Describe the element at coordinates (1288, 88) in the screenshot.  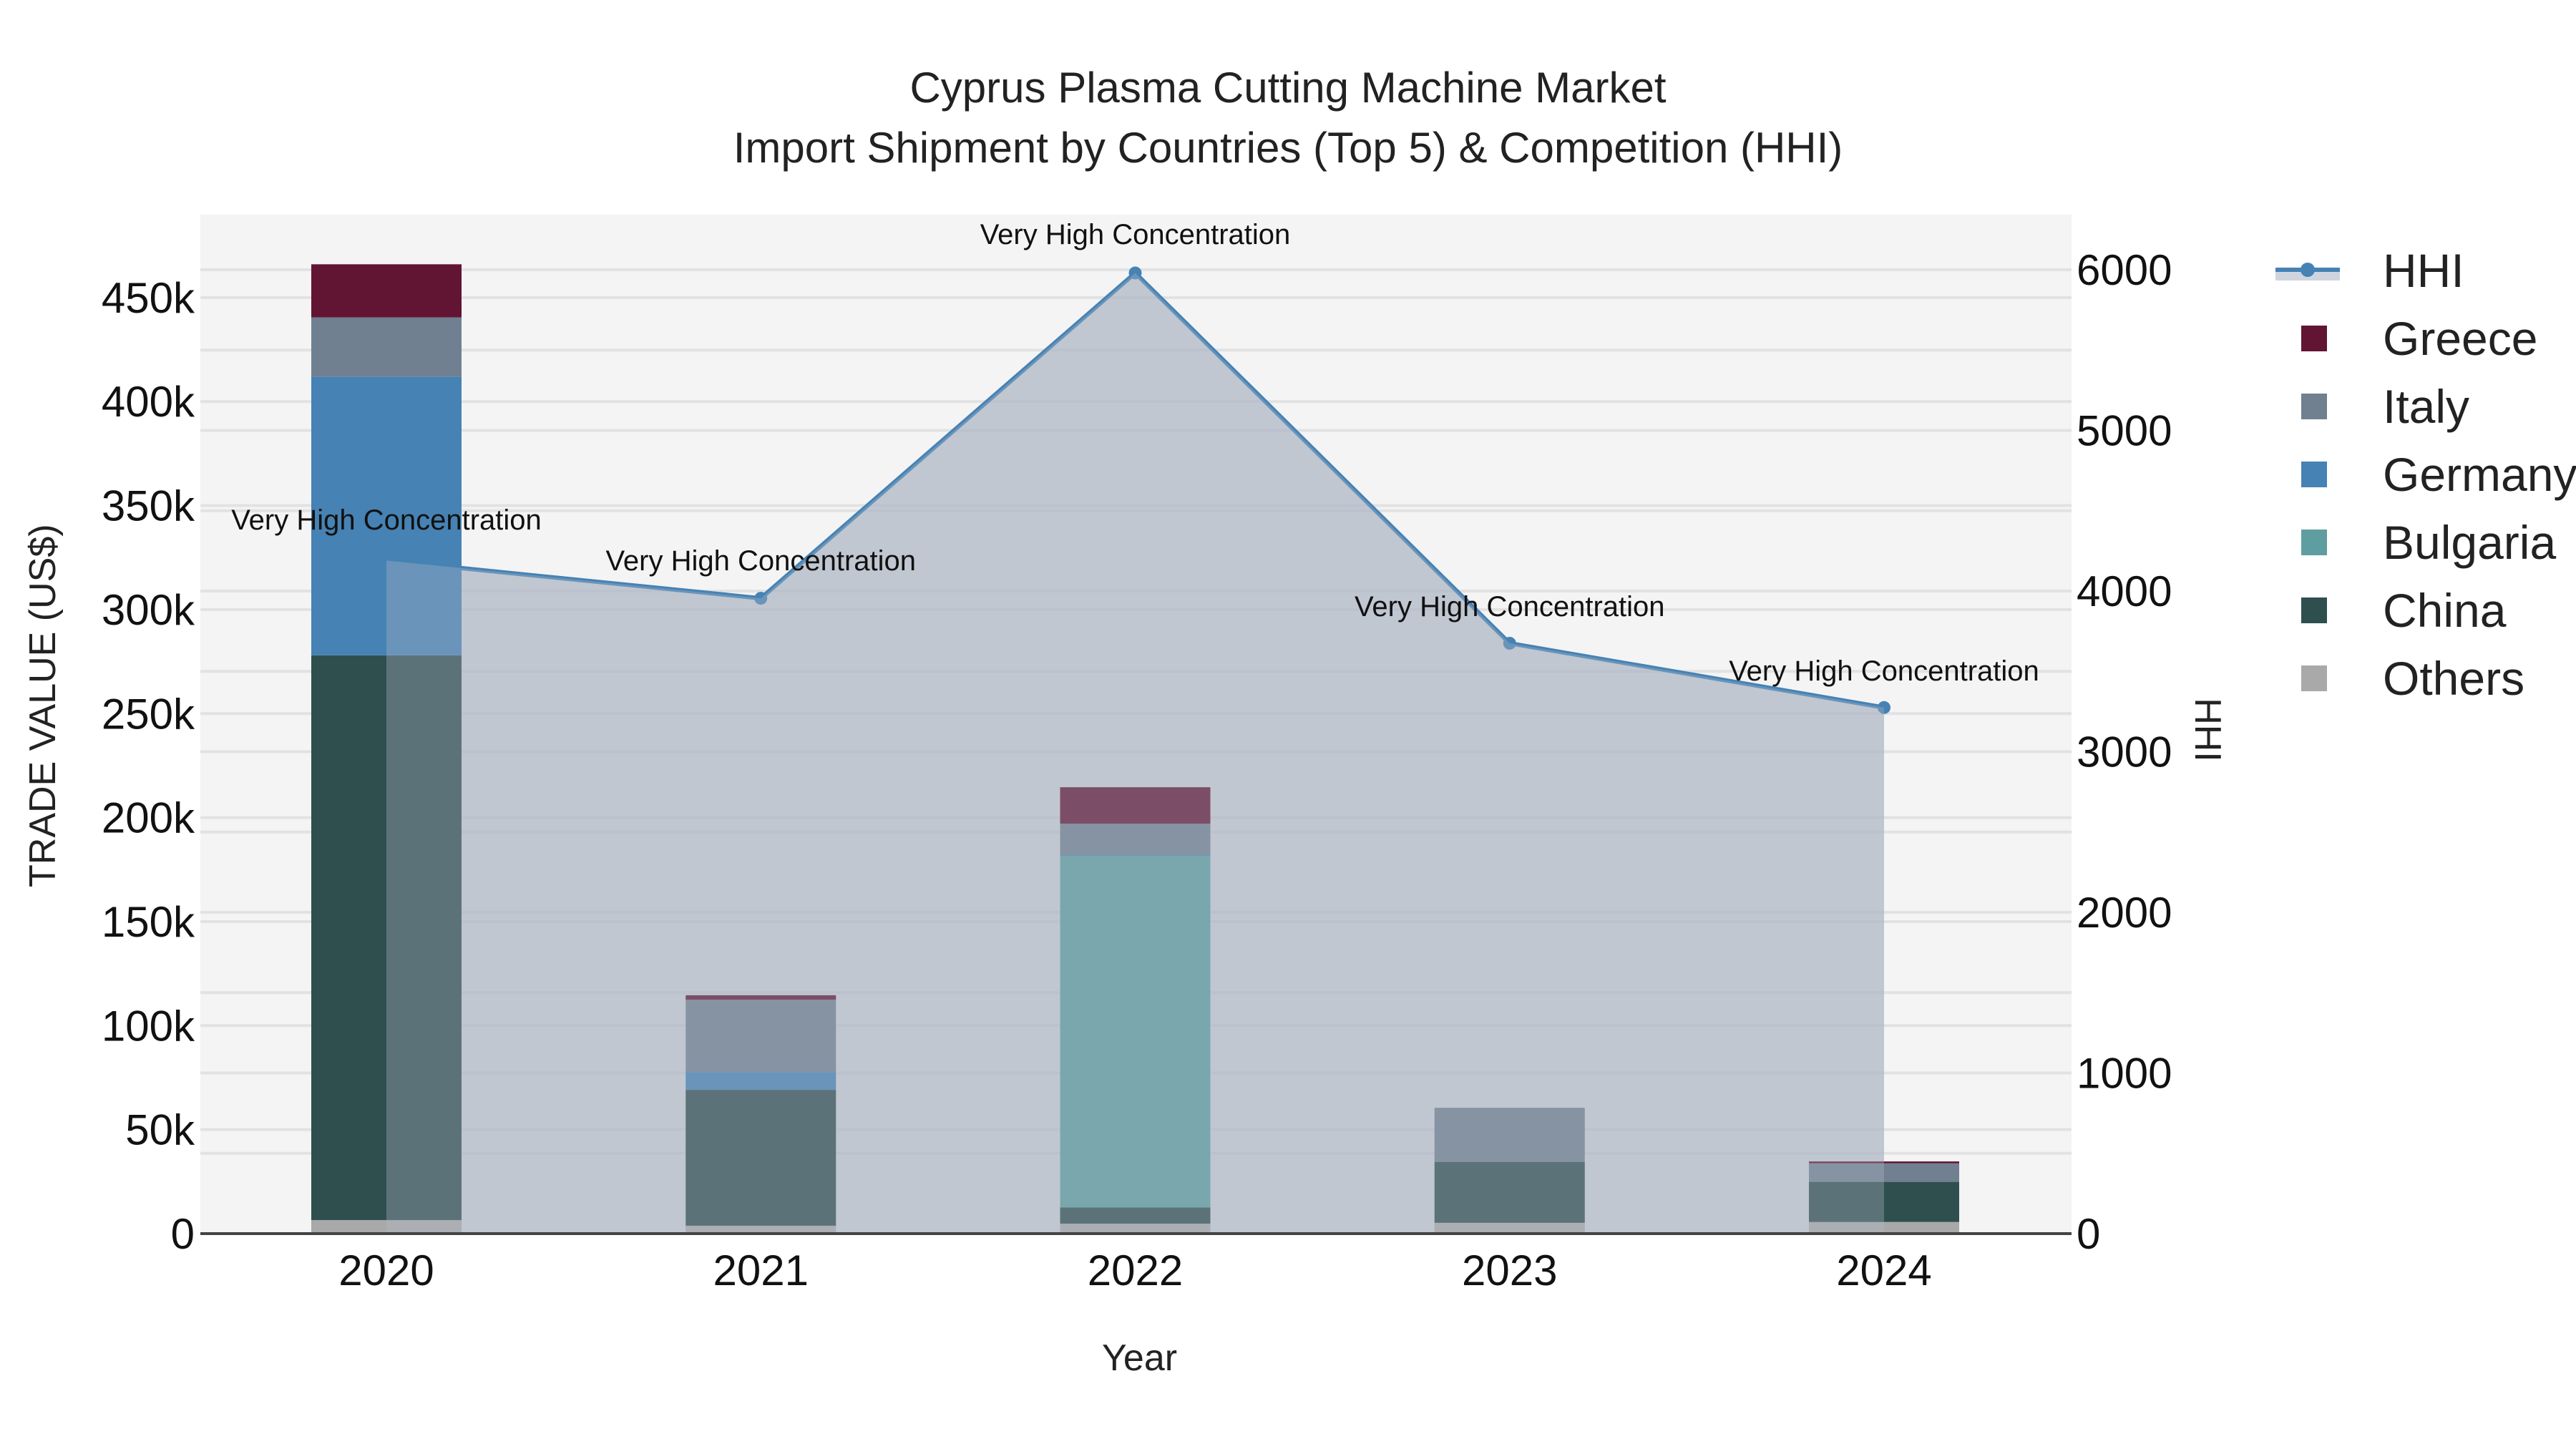
I see `chart-title-line-1: Cyprus Plasma Cutting Machine Market` at that location.